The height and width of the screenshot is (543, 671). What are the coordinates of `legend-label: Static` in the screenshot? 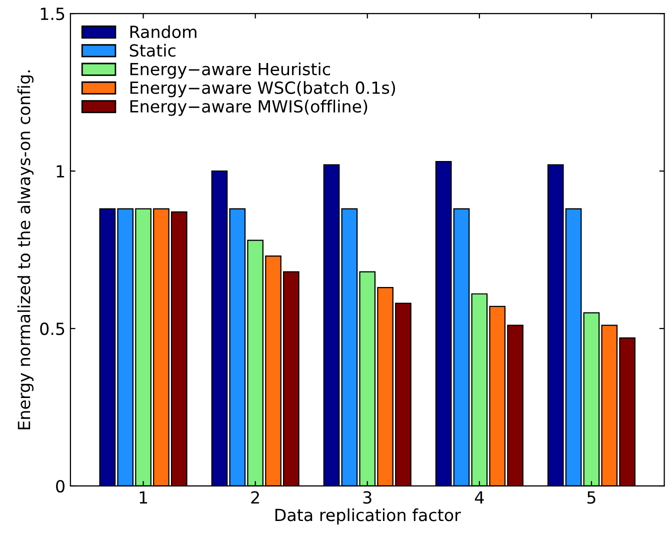 It's located at (153, 50).